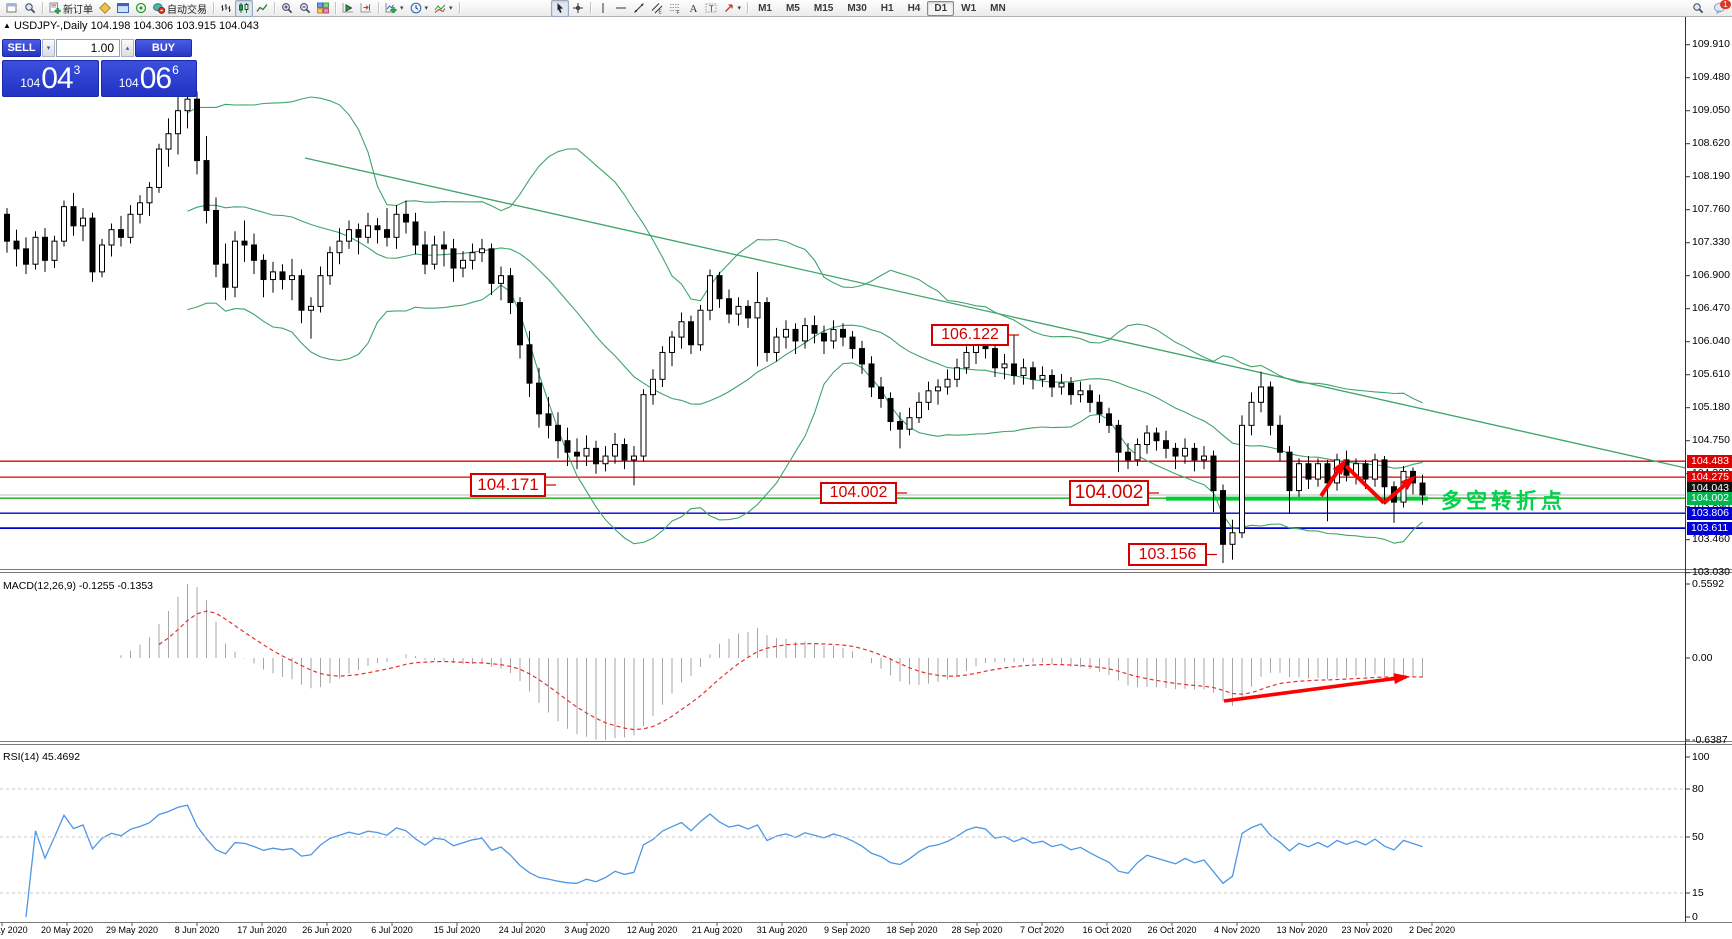 This screenshot has height=939, width=1732. Describe the element at coordinates (675, 8) in the screenshot. I see `fibonacci-tool-icon: F` at that location.